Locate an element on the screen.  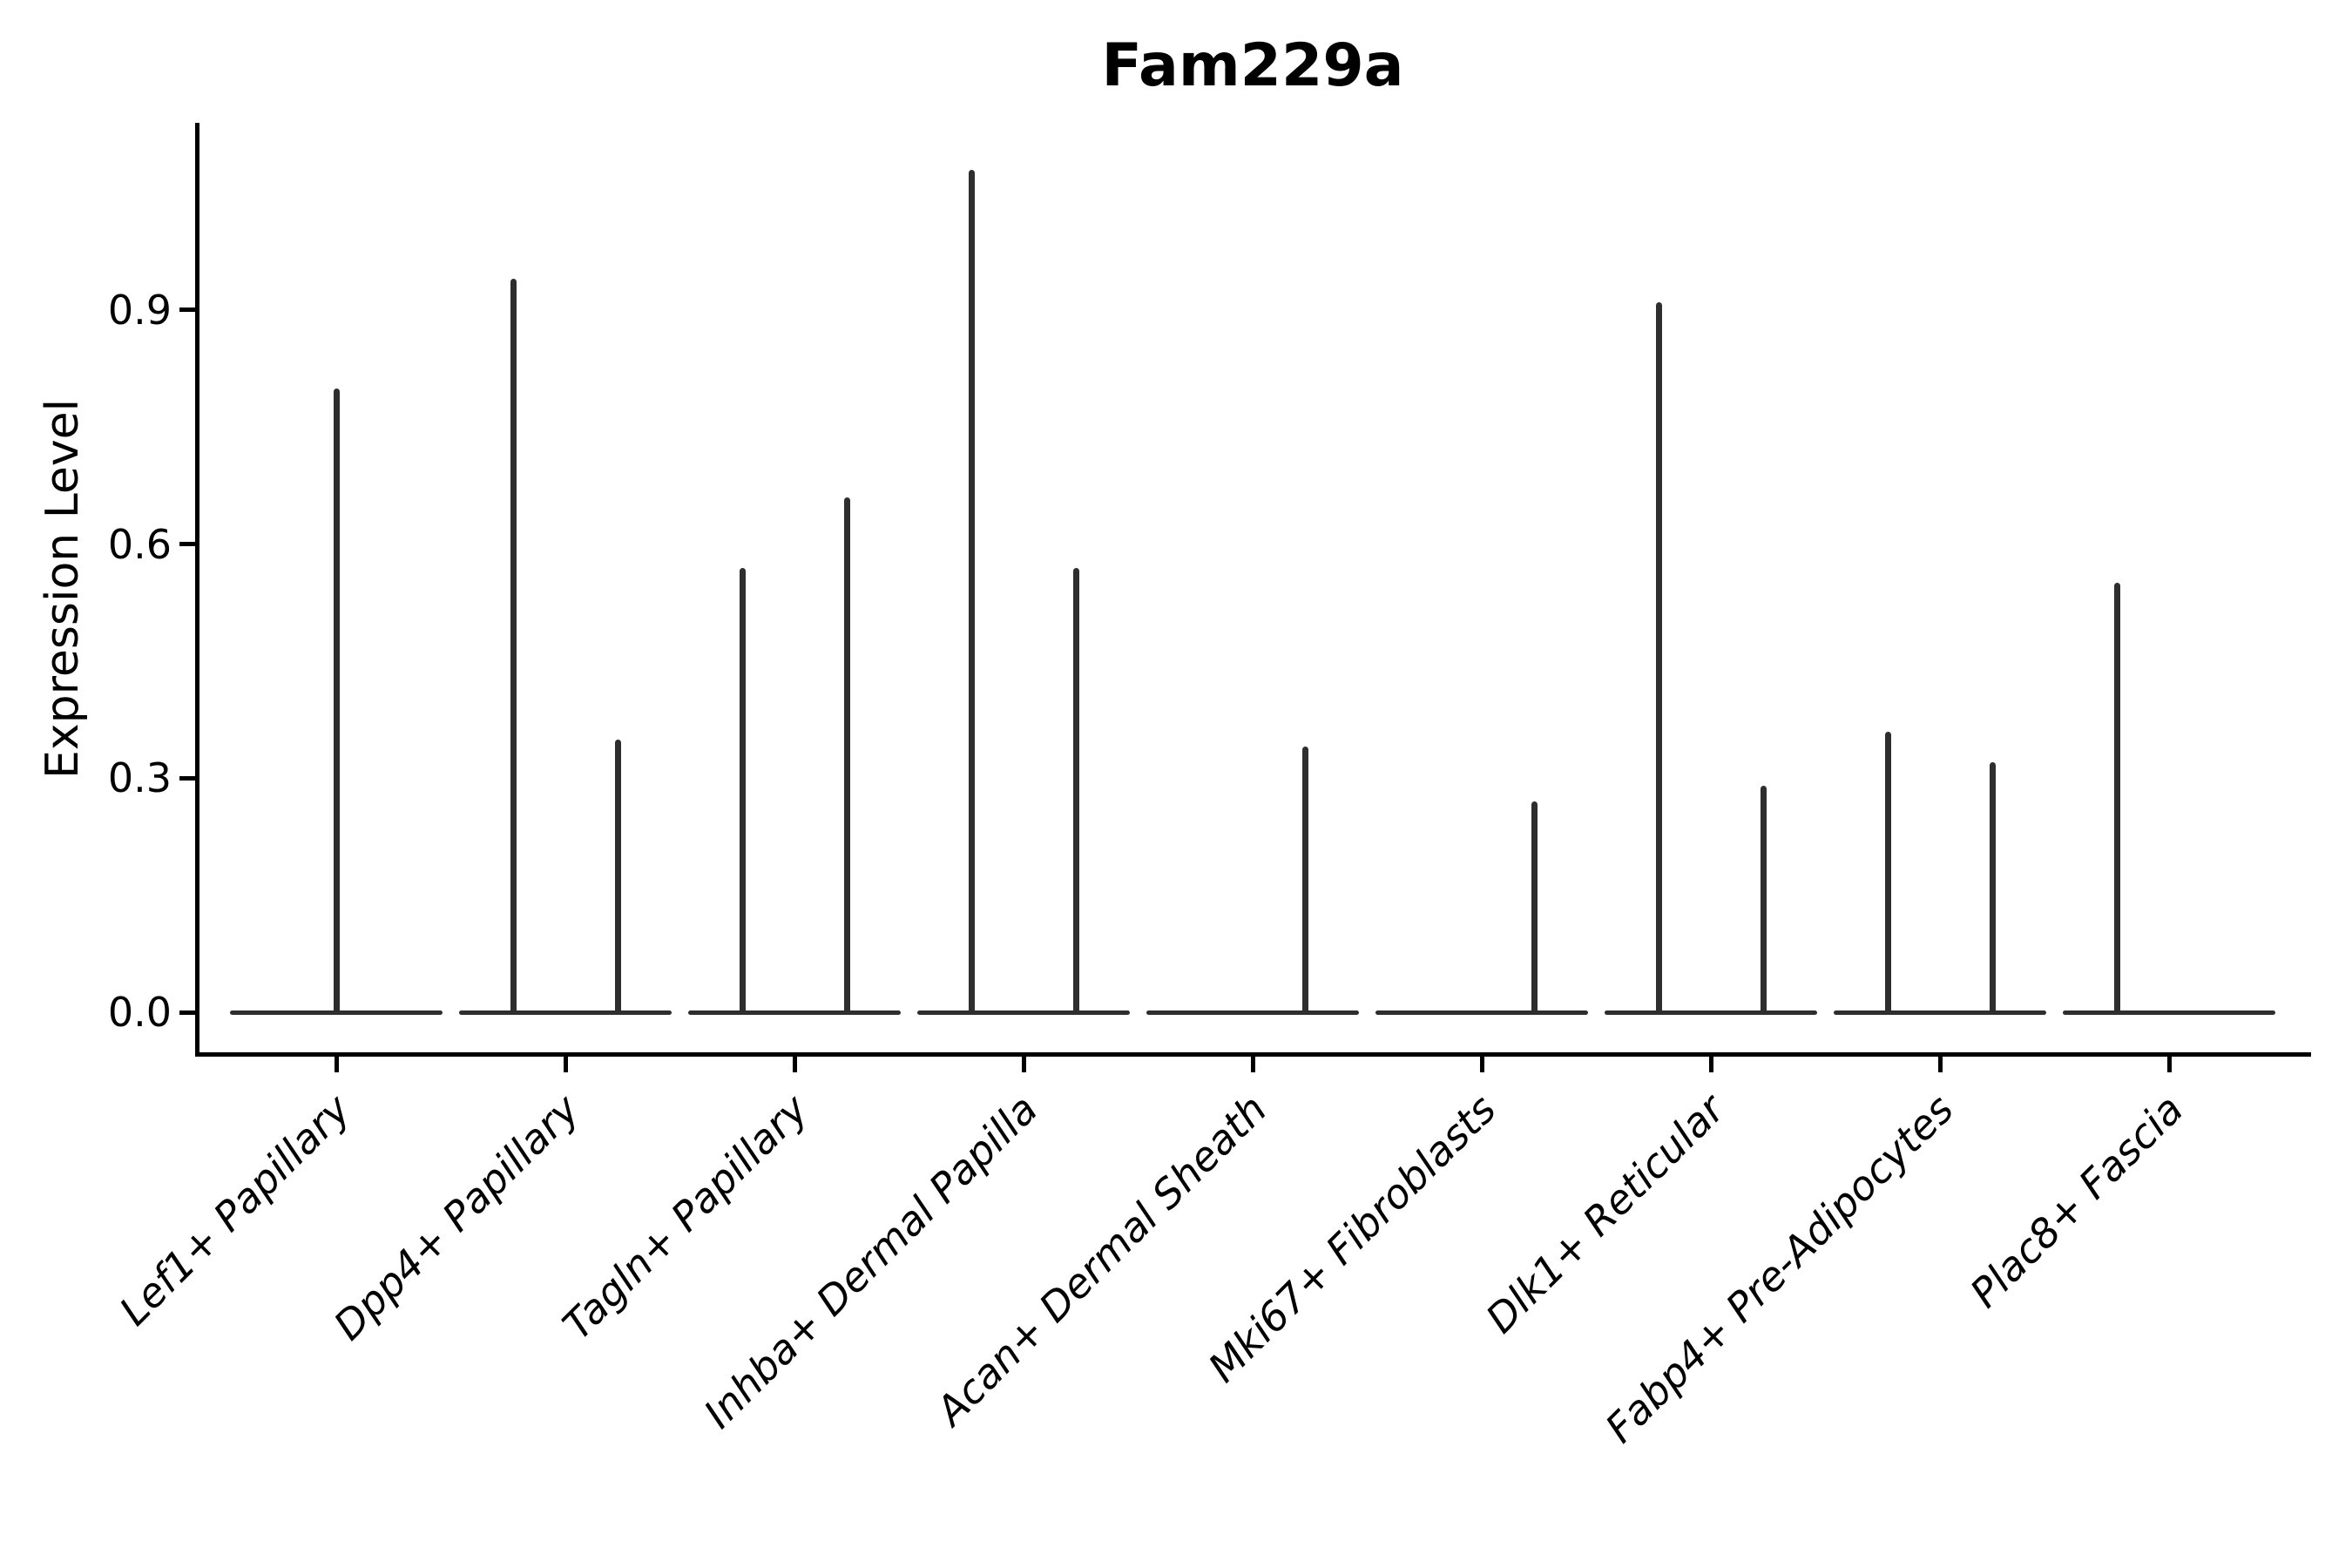
y-tick-label: 0.9 is located at coordinates (139, 310).